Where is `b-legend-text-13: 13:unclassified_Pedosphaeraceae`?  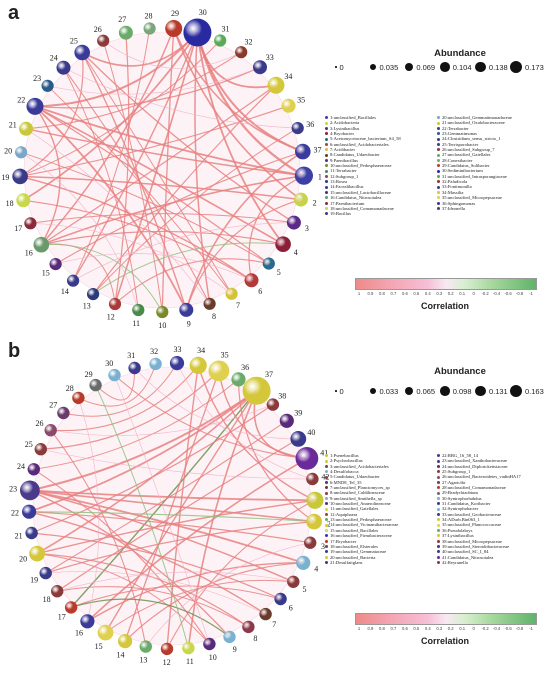 b-legend-text-13: 13:unclassified_Pedosphaeraceae is located at coordinates (361, 520).